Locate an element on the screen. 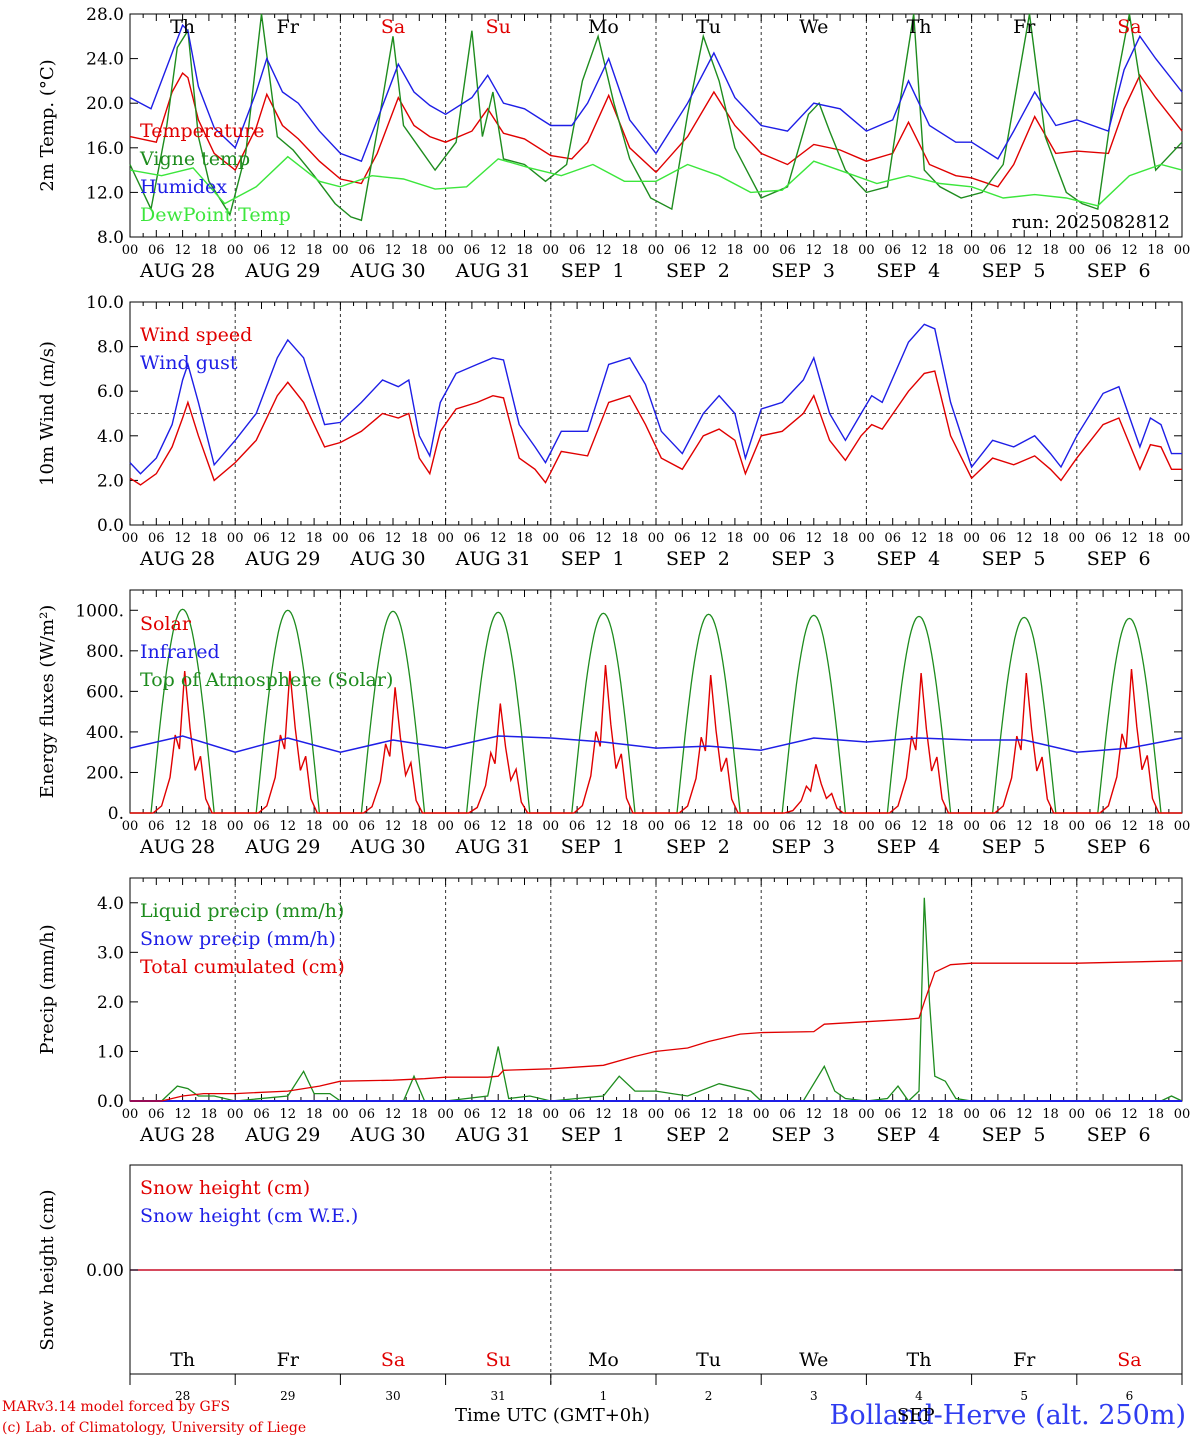 This screenshot has height=1440, width=1194. legend-entry: Humidex is located at coordinates (183, 187).